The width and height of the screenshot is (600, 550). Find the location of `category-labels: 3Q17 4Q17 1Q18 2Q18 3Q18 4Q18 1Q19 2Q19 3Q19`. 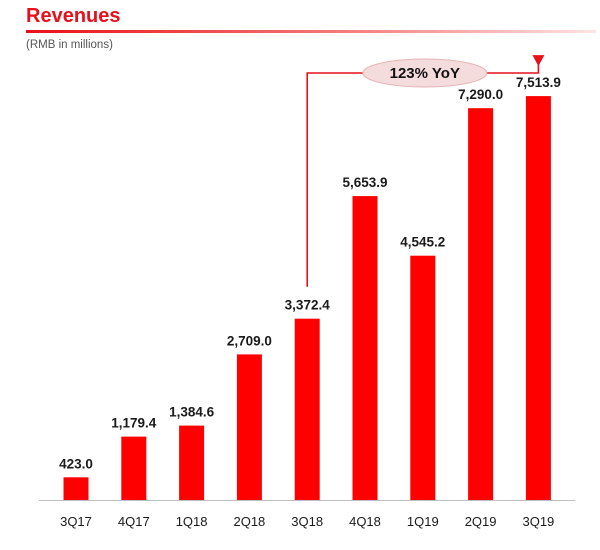

category-labels: 3Q17 4Q17 1Q18 2Q18 3Q18 4Q18 1Q19 2Q19 3Q19 is located at coordinates (307, 521).